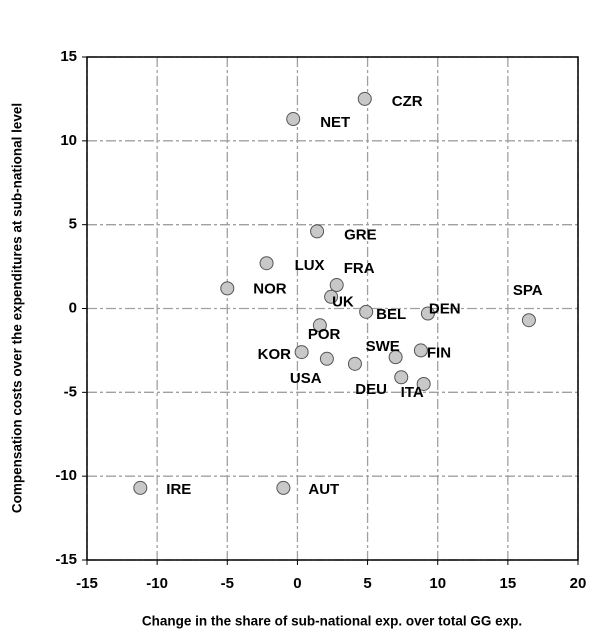 This screenshot has height=634, width=608. Describe the element at coordinates (371, 389) in the screenshot. I see `point-label: DEU` at that location.